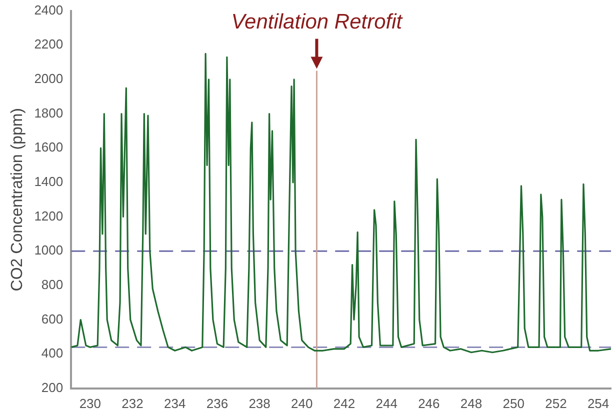 The image size is (613, 417). I want to click on y-tick-label: 600, so click(52, 318).